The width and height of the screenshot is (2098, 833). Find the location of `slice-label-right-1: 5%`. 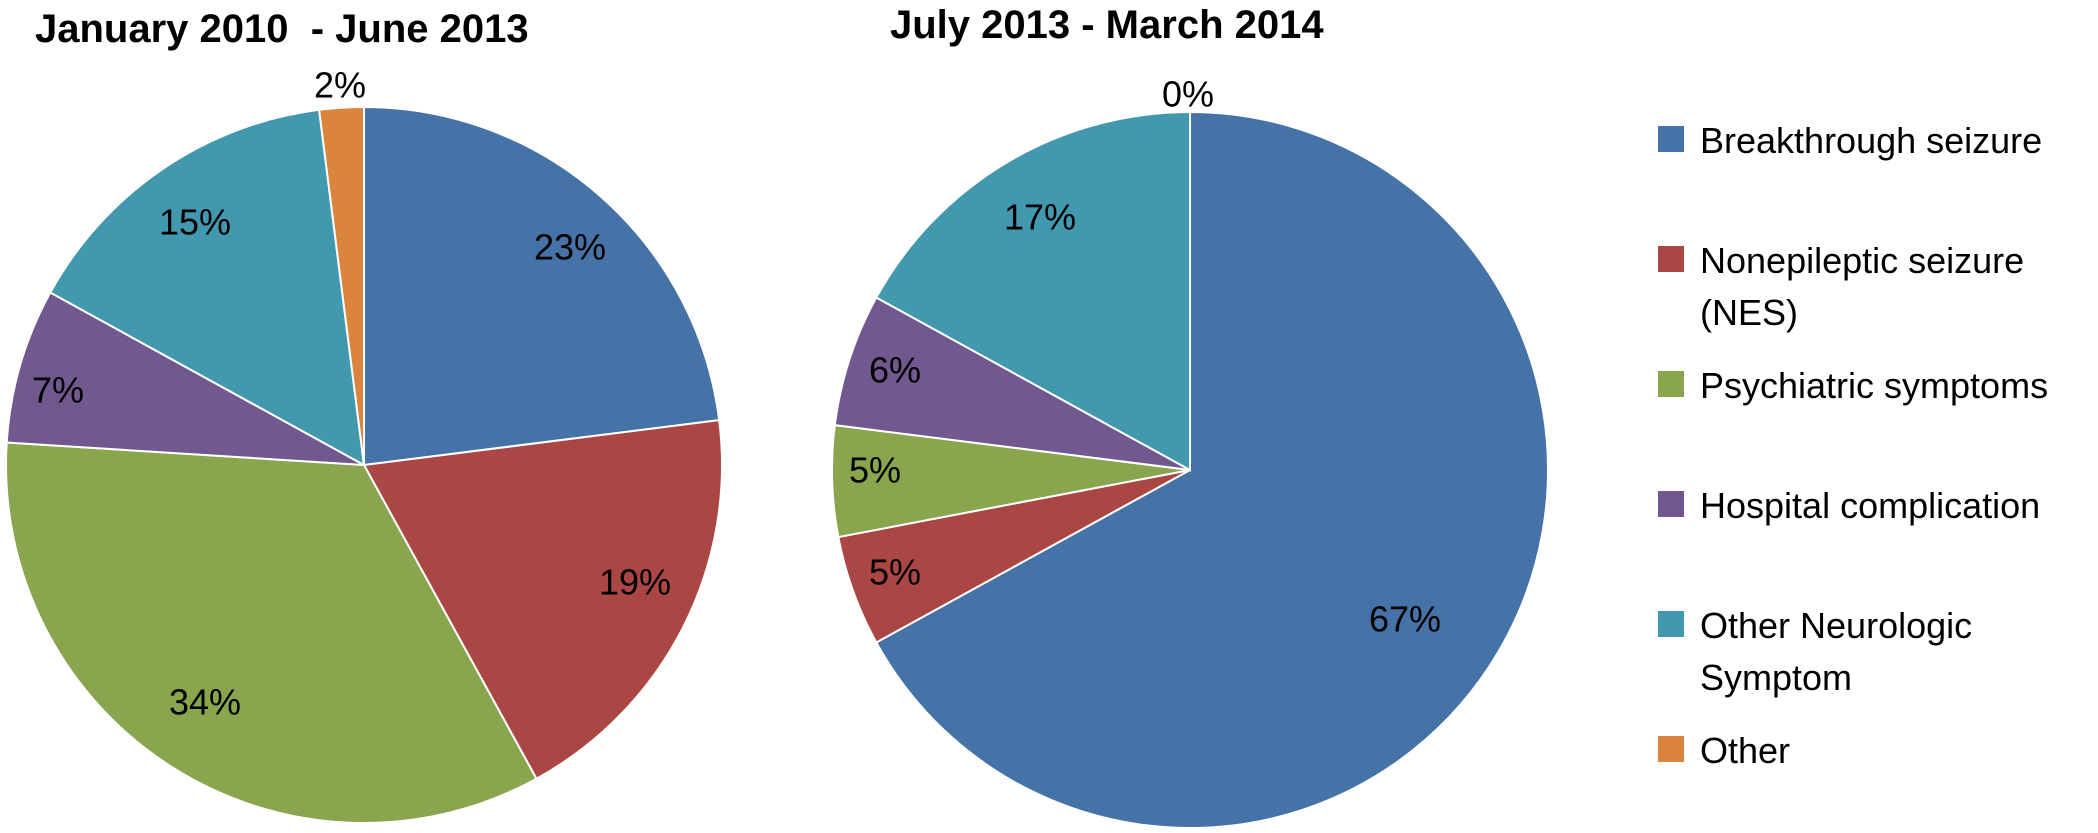

slice-label-right-1: 5% is located at coordinates (895, 572).